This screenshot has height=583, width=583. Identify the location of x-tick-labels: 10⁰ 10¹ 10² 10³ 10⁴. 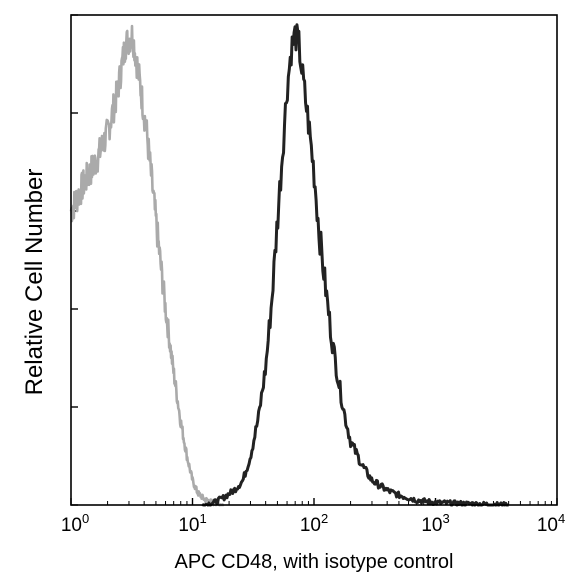
(313, 523).